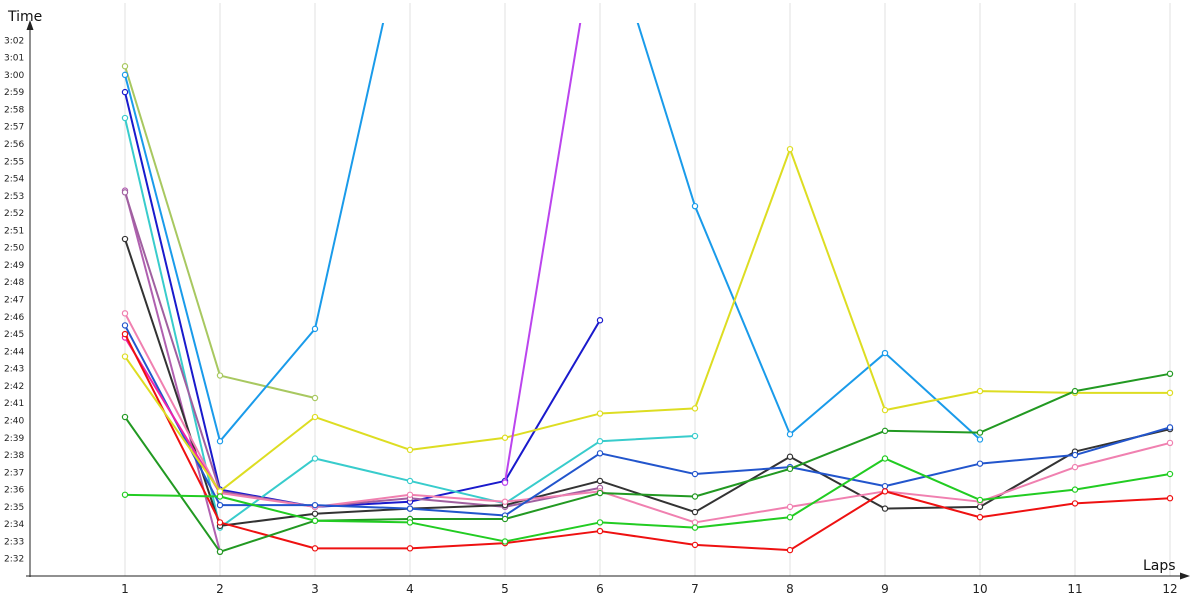 Image resolution: width=1200 pixels, height=600 pixels. What do you see at coordinates (220, 589) in the screenshot?
I see `x-tick-label: 2` at bounding box center [220, 589].